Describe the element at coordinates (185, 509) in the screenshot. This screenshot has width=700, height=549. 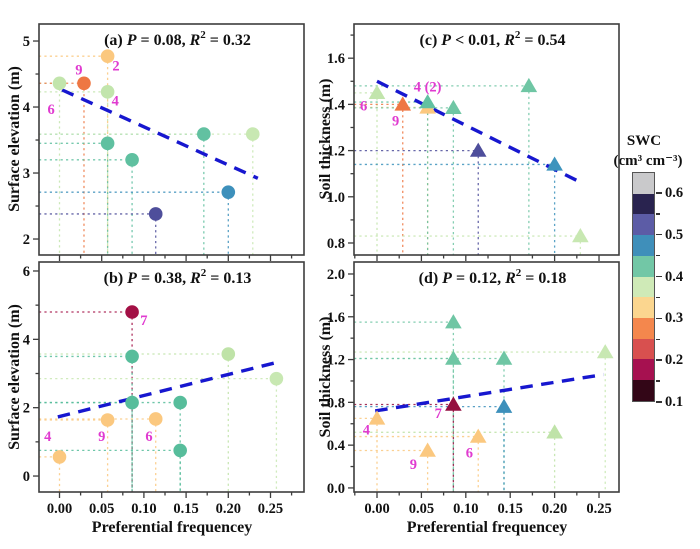
I see `x-tick-label: 0.15` at that location.